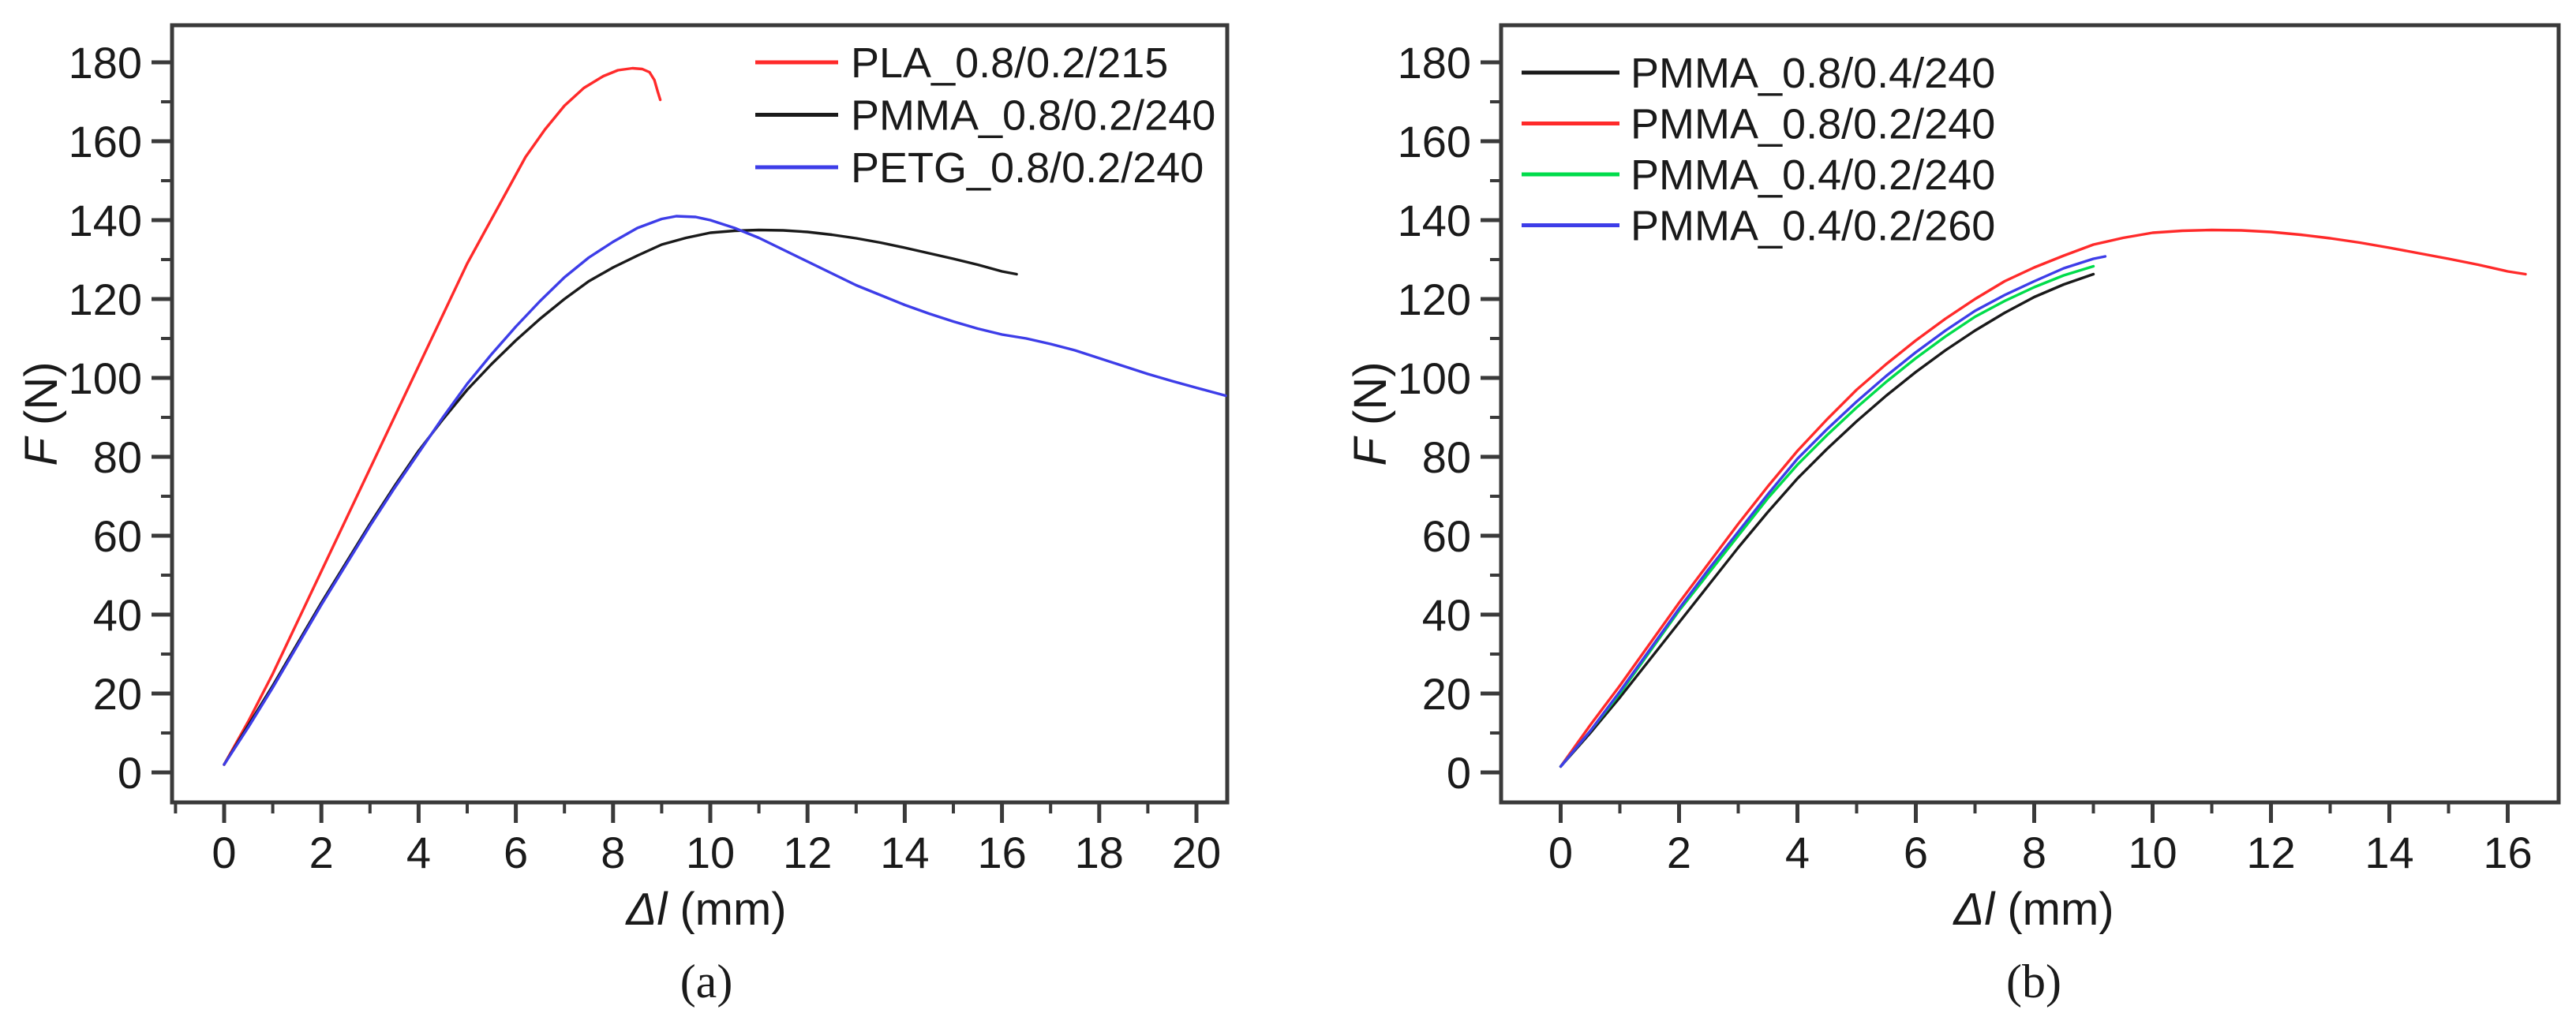  What do you see at coordinates (706, 981) in the screenshot?
I see `panel-caption: (a)` at bounding box center [706, 981].